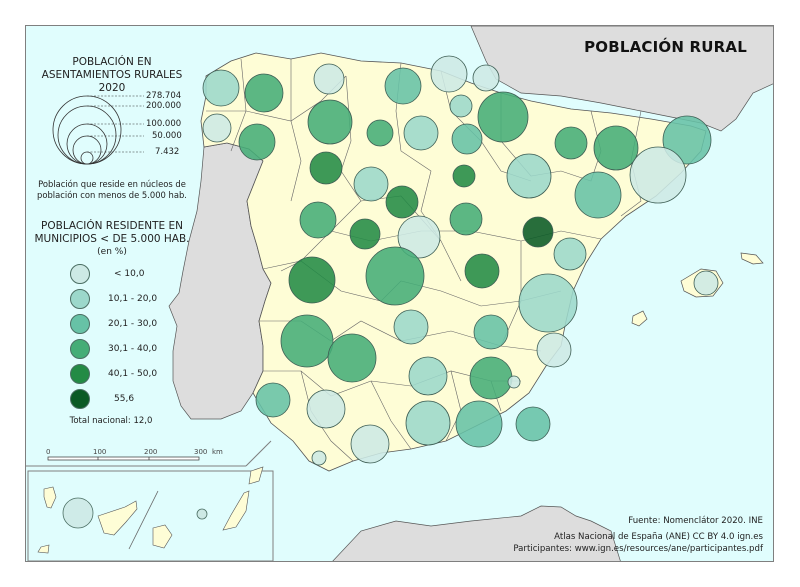  I want to click on class-legend-item-5: 40,1 - 50,0, so click(113, 374).